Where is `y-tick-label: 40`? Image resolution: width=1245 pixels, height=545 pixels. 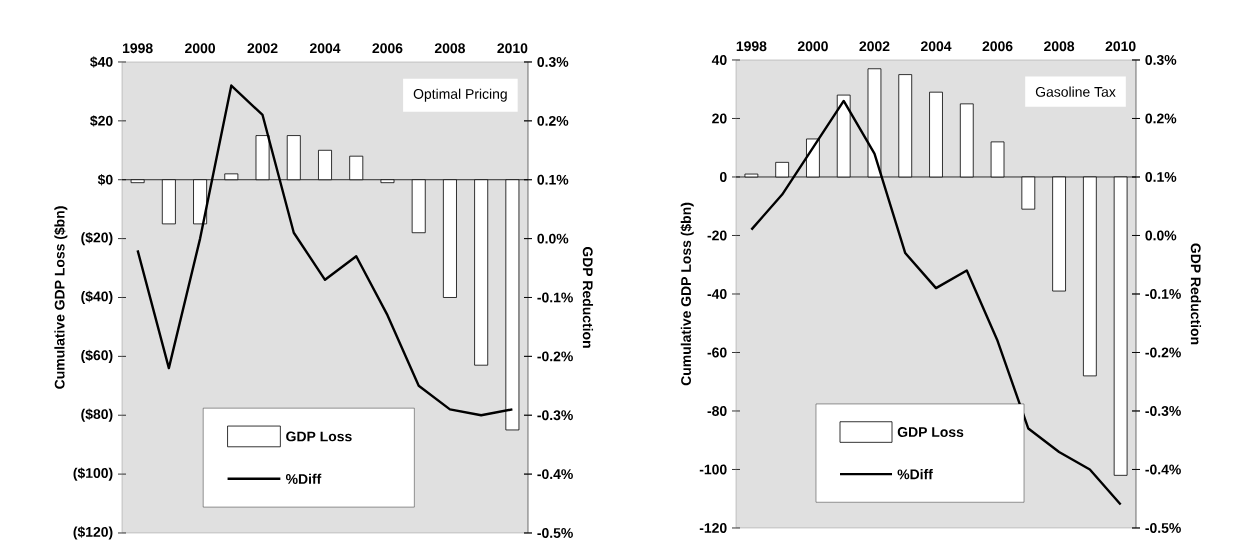
y-tick-label: 40 is located at coordinates (719, 60).